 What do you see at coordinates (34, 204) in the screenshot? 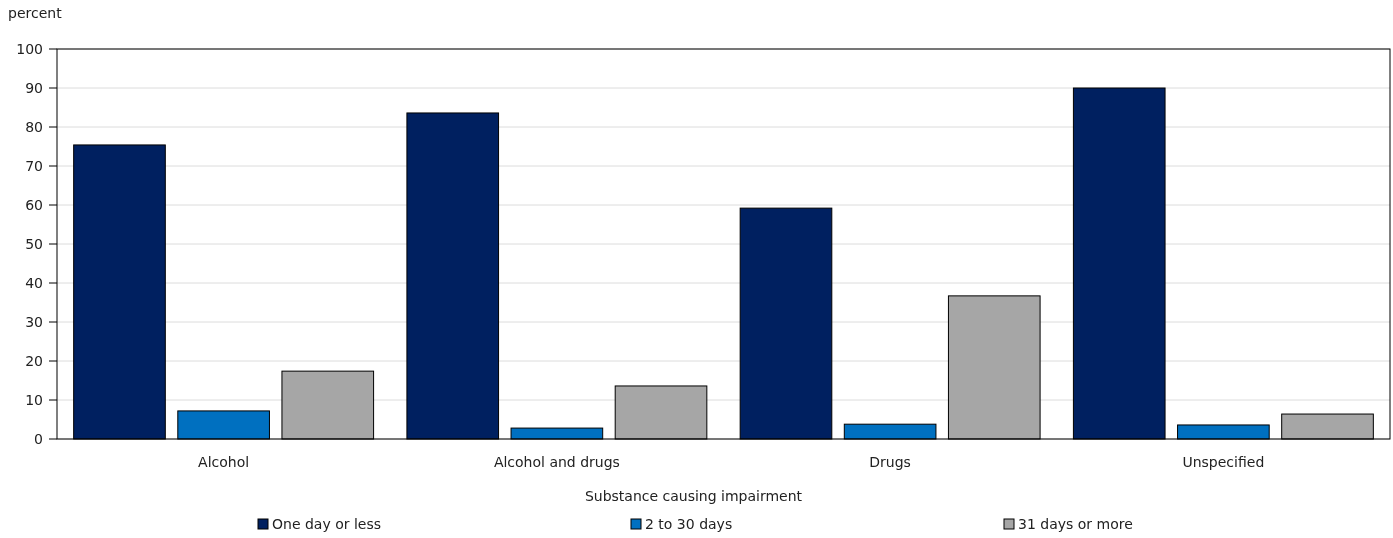
I see `y-tick-label: 60` at bounding box center [34, 204].